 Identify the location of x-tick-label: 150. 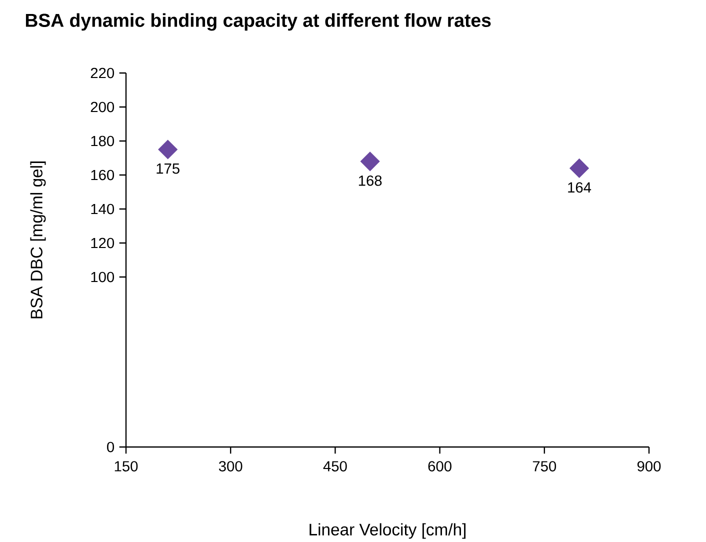
(126, 466).